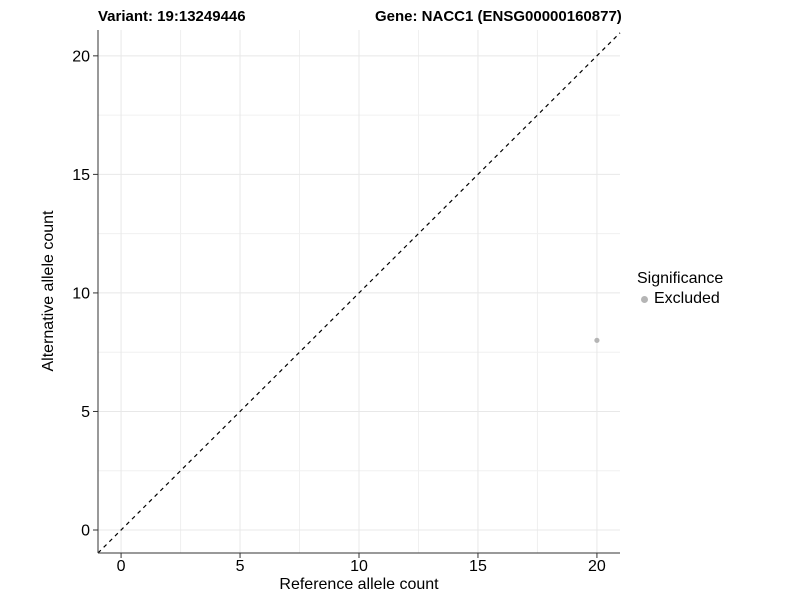 Image resolution: width=800 pixels, height=600 pixels. Describe the element at coordinates (359, 584) in the screenshot. I see `x-axis-title: Reference allele count` at that location.